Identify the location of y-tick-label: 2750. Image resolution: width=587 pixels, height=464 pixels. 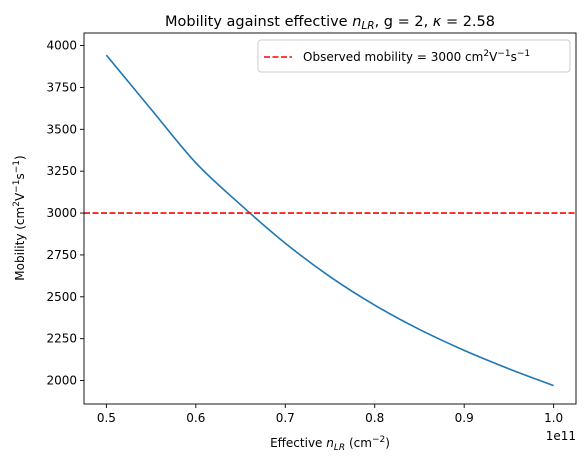
(61, 255).